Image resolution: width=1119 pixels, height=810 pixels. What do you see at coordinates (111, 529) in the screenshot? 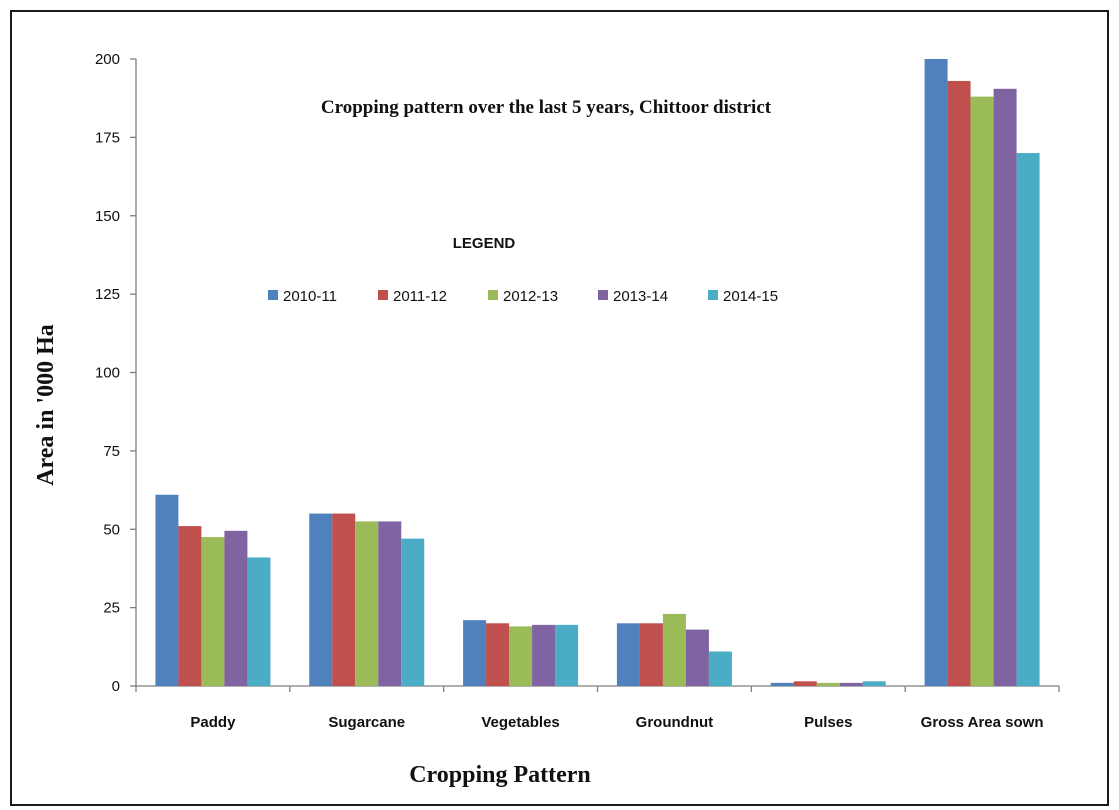
I see `y-tick-label: 50` at bounding box center [111, 529].